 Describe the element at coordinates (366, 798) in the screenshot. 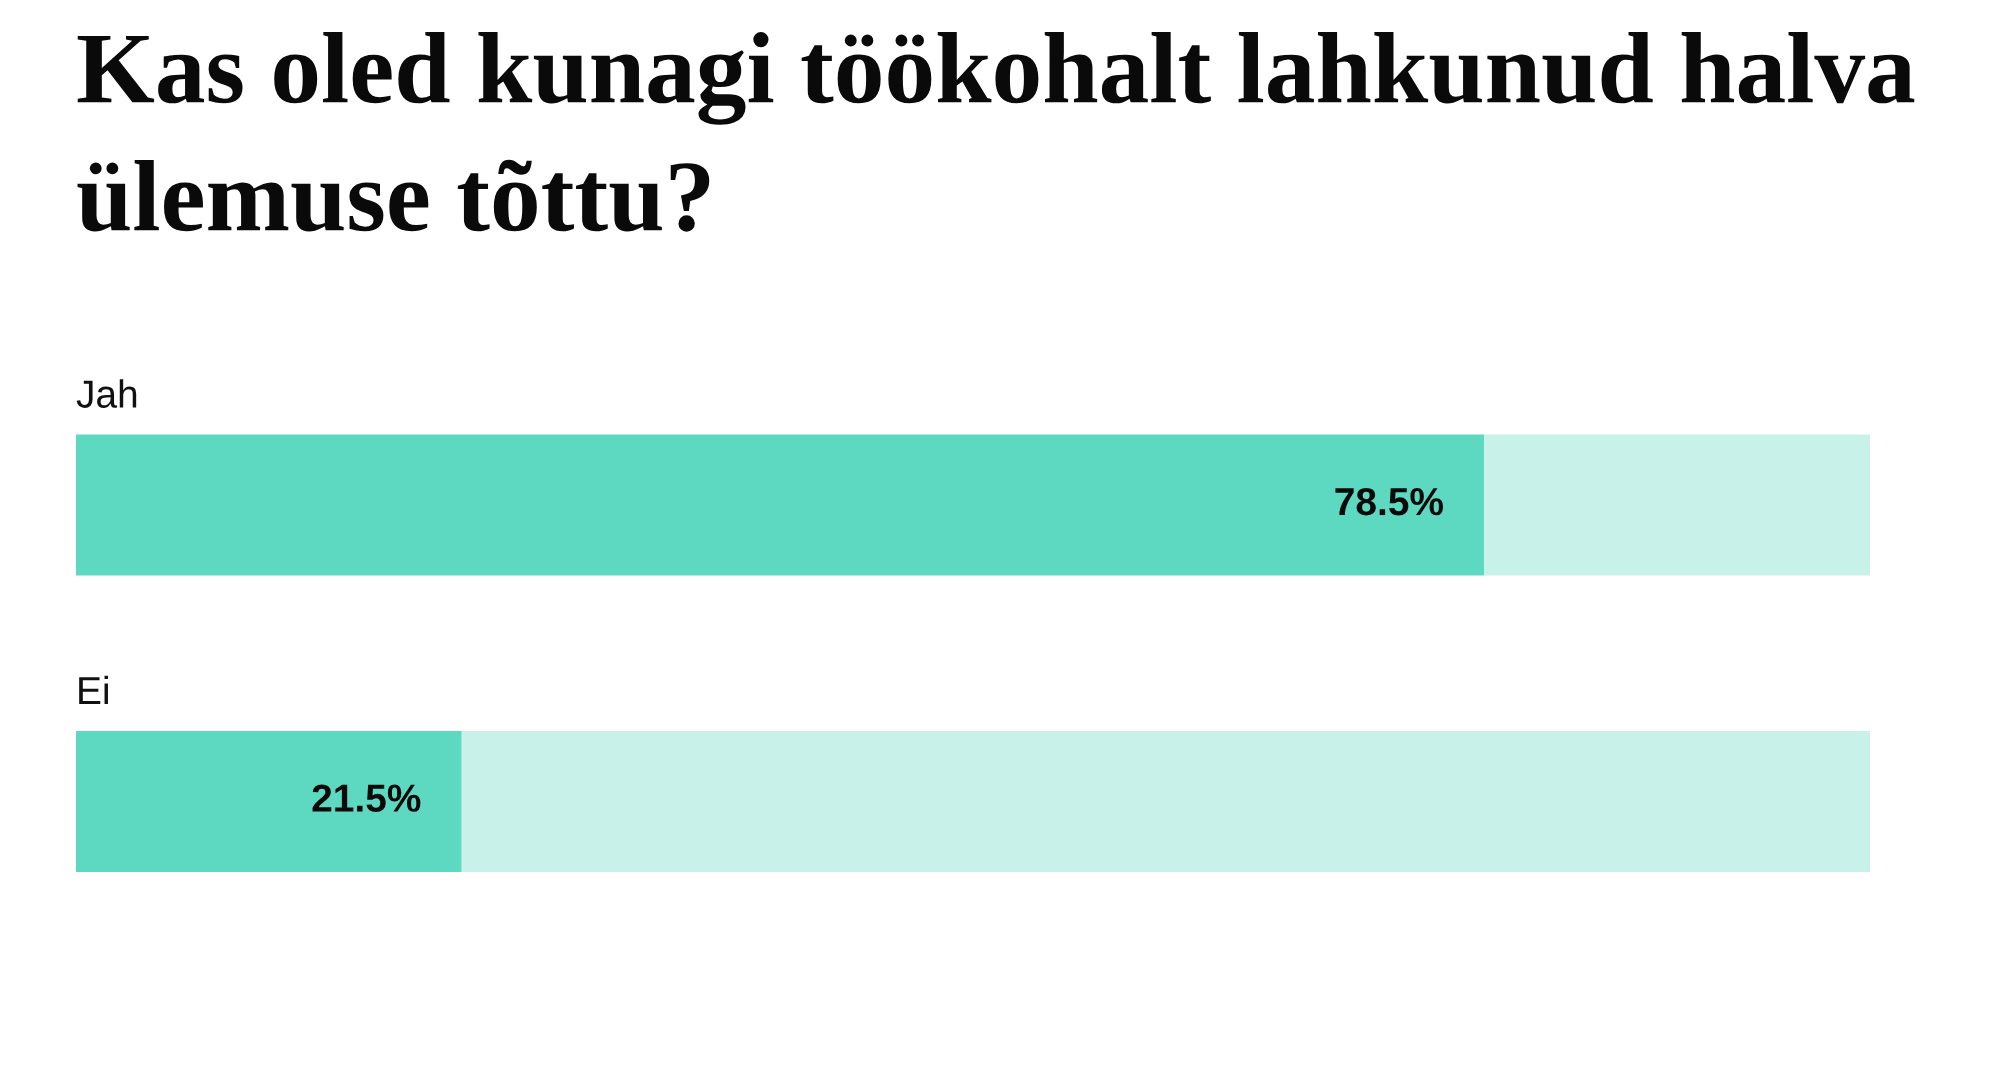

I see `data-label: 21.5%` at that location.